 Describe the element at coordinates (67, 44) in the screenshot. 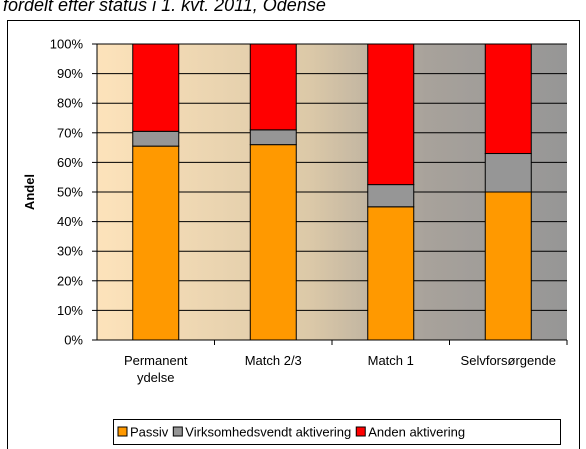

I see `y-tick-label: 100%` at that location.